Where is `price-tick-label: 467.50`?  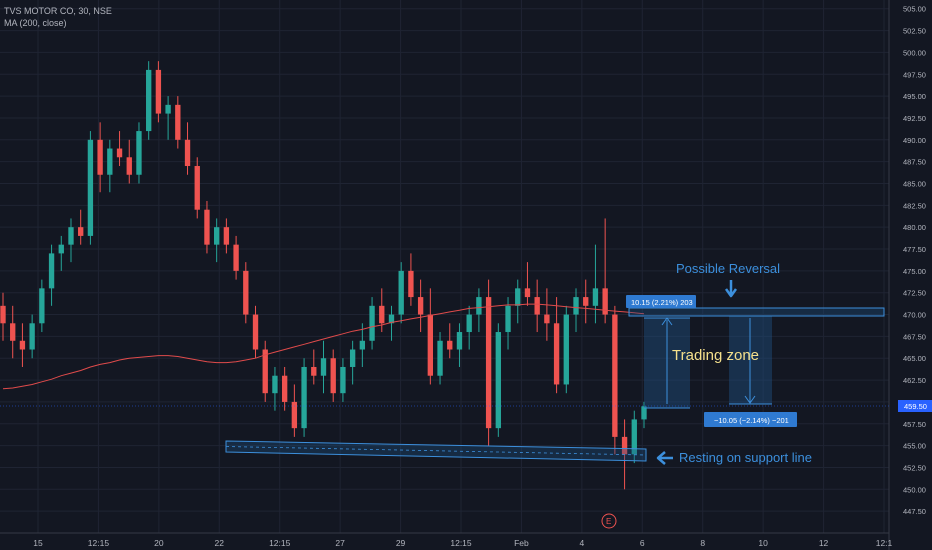 price-tick-label: 467.50 is located at coordinates (914, 336).